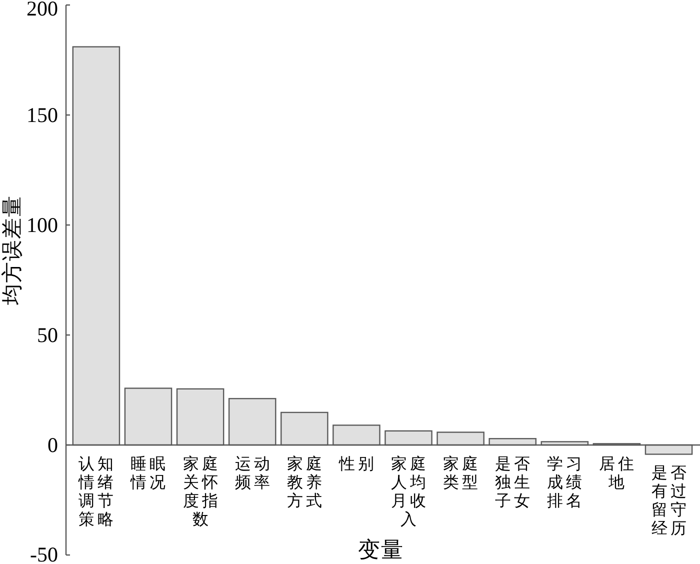  I want to click on y-tick-label: 50, so click(47, 335).